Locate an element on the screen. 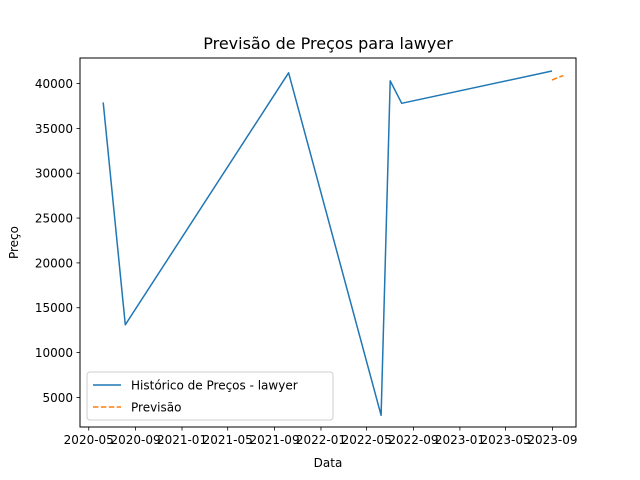 Image resolution: width=640 pixels, height=480 pixels. x-tick-label: 2023-01 is located at coordinates (460, 440).